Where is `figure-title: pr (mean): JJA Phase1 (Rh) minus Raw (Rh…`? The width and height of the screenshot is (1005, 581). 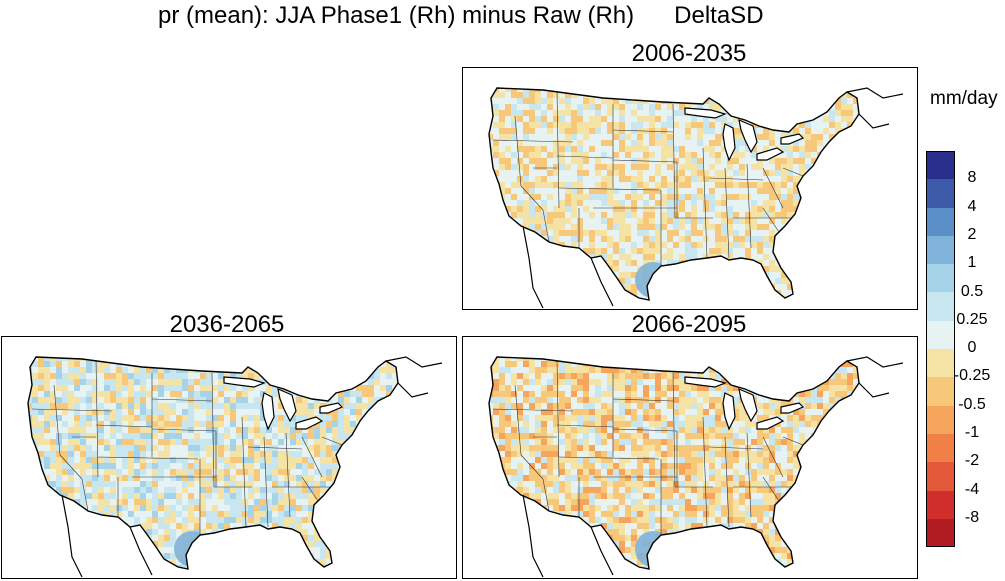
figure-title: pr (mean): JJA Phase1 (Rh) minus Raw (Rh… is located at coordinates (461, 16).